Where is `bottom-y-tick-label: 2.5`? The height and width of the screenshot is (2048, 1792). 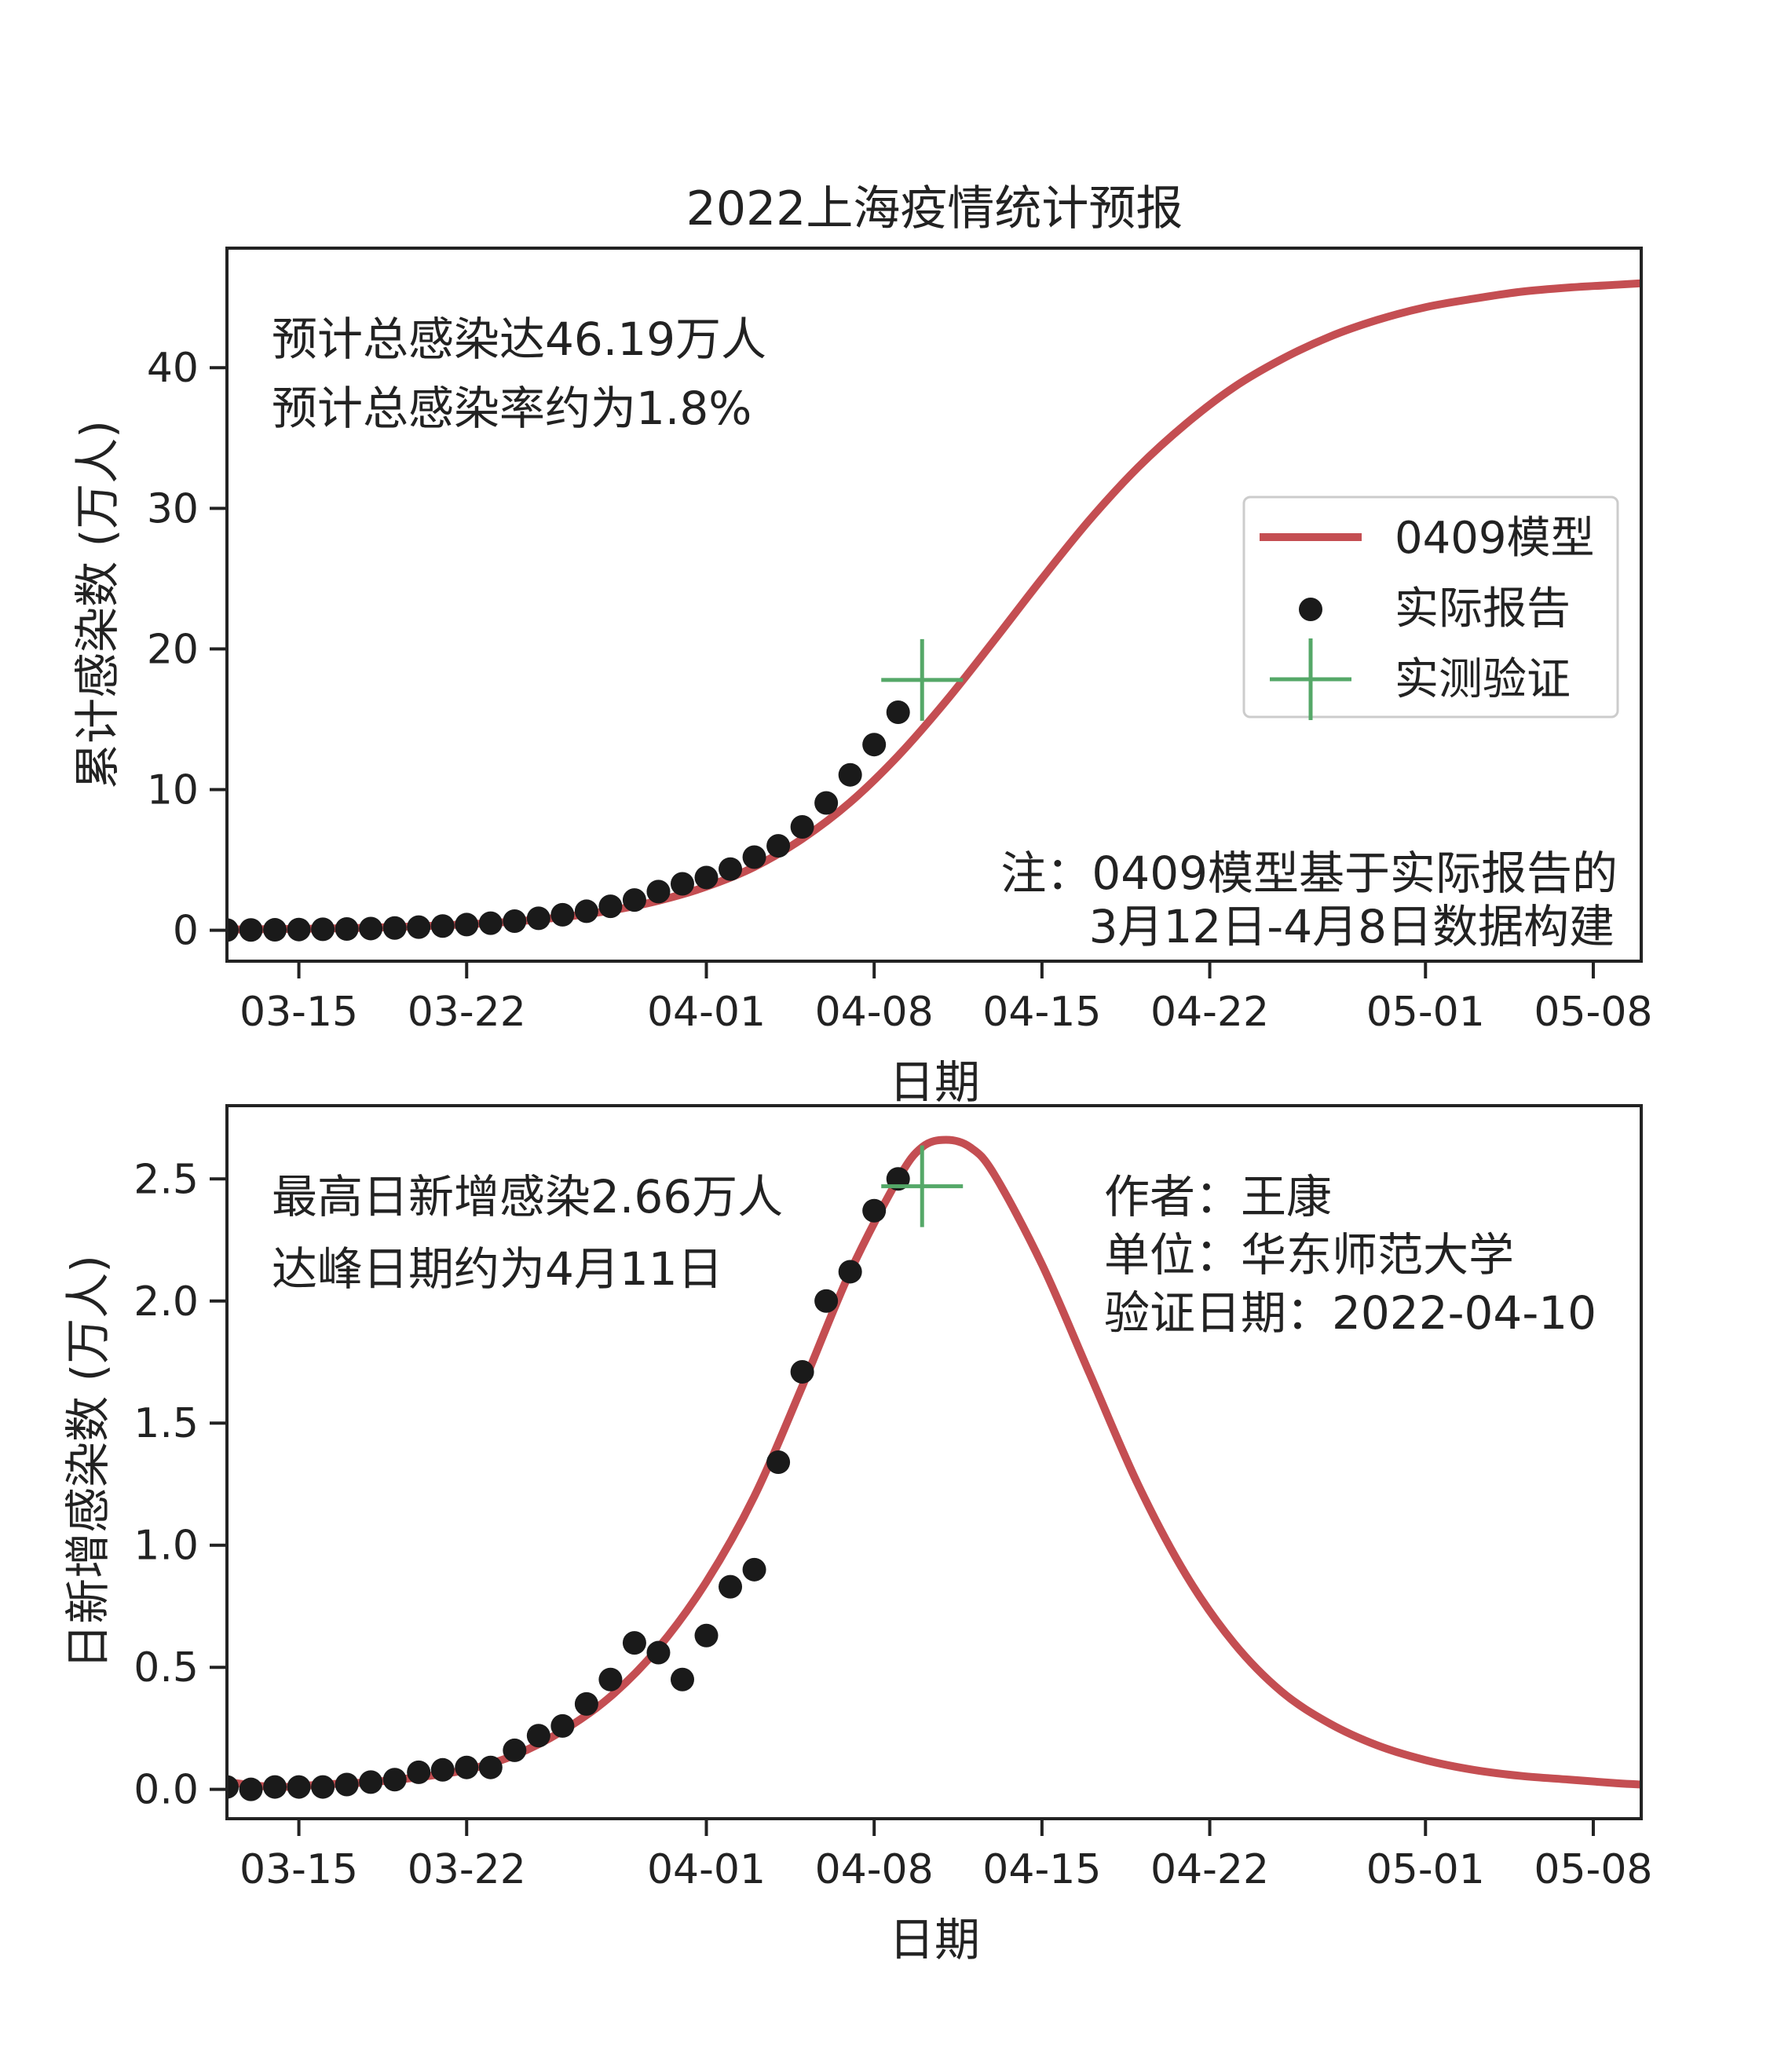 bottom-y-tick-label: 2.5 is located at coordinates (166, 1179).